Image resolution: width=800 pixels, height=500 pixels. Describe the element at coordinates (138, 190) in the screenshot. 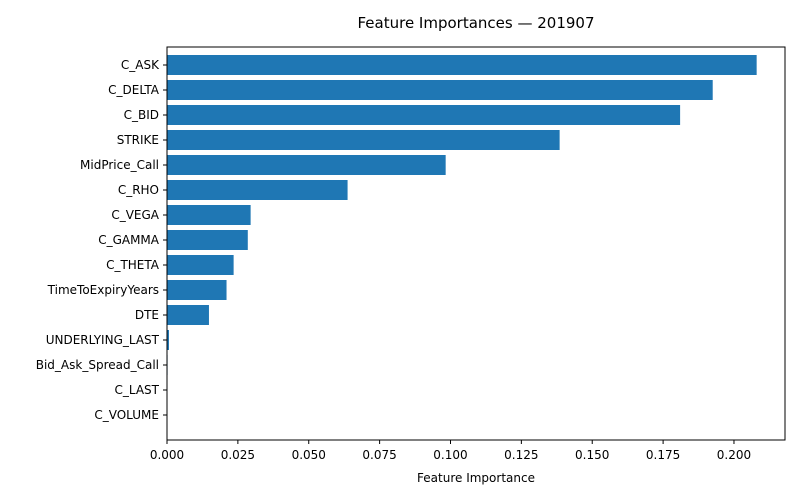

I see `y-tick-label: C_RHO` at that location.